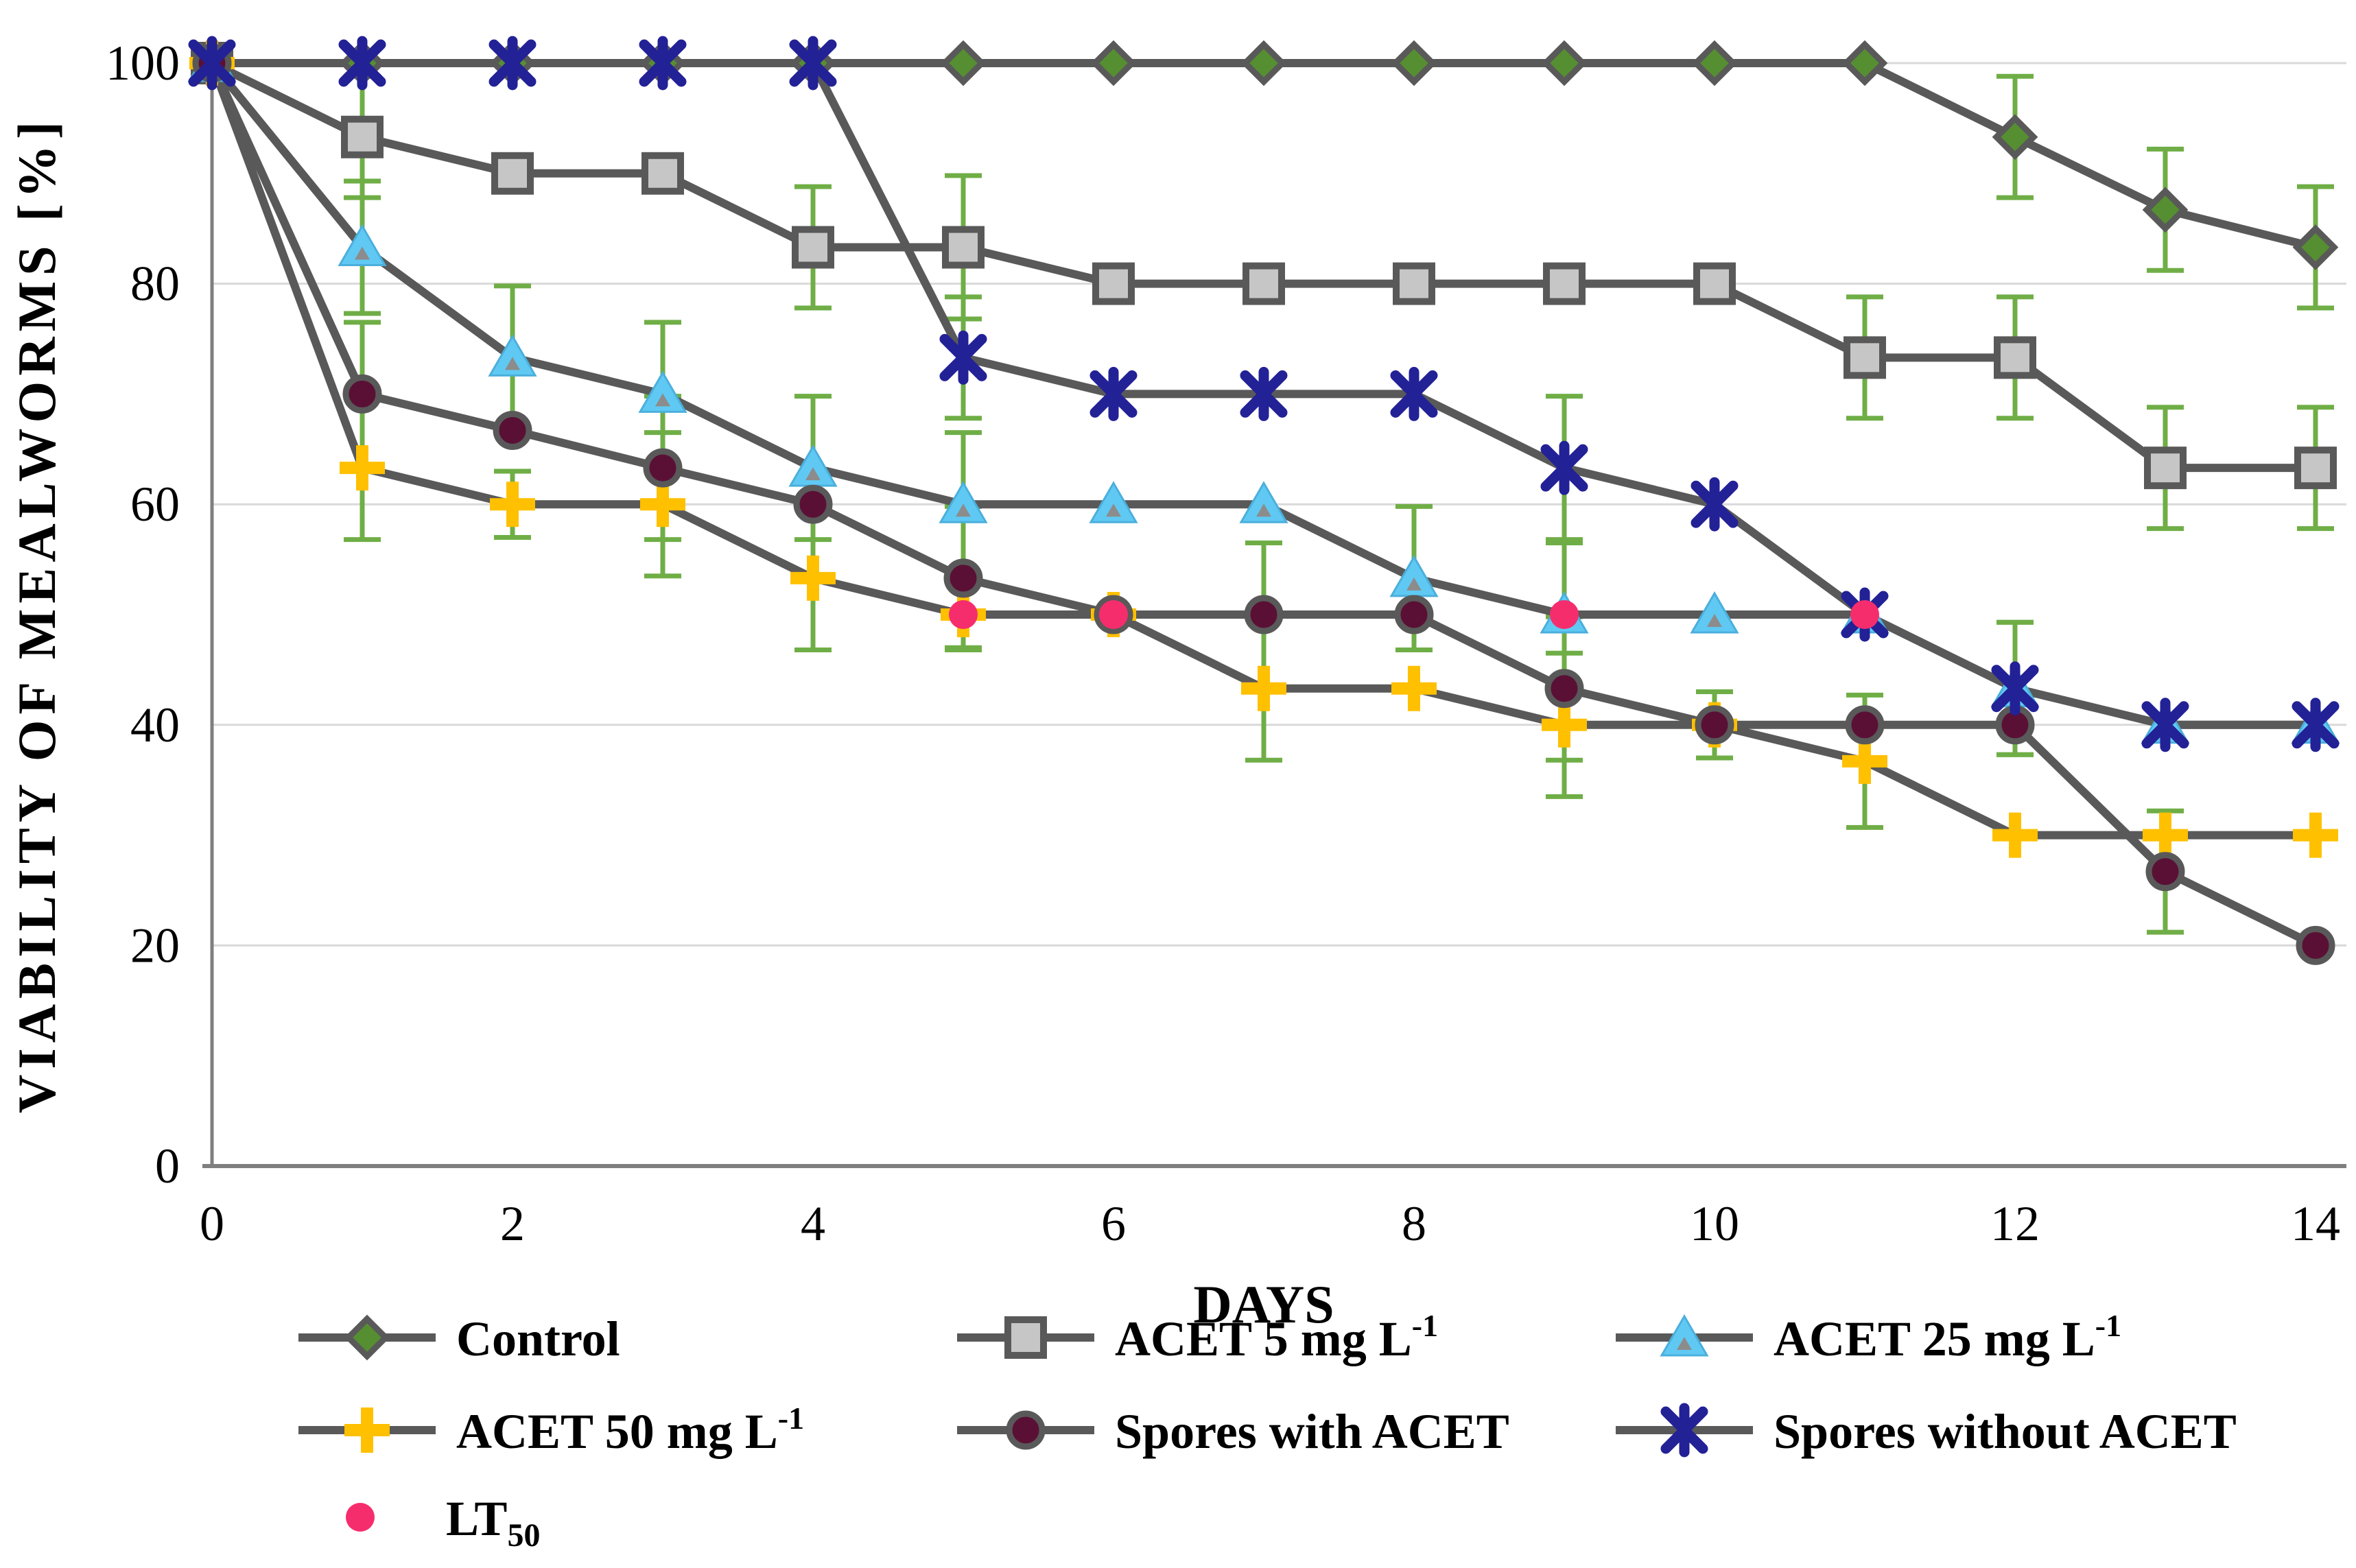 The image size is (2356, 1568). What do you see at coordinates (155, 505) in the screenshot?
I see `y-tick-label: 60` at bounding box center [155, 505].